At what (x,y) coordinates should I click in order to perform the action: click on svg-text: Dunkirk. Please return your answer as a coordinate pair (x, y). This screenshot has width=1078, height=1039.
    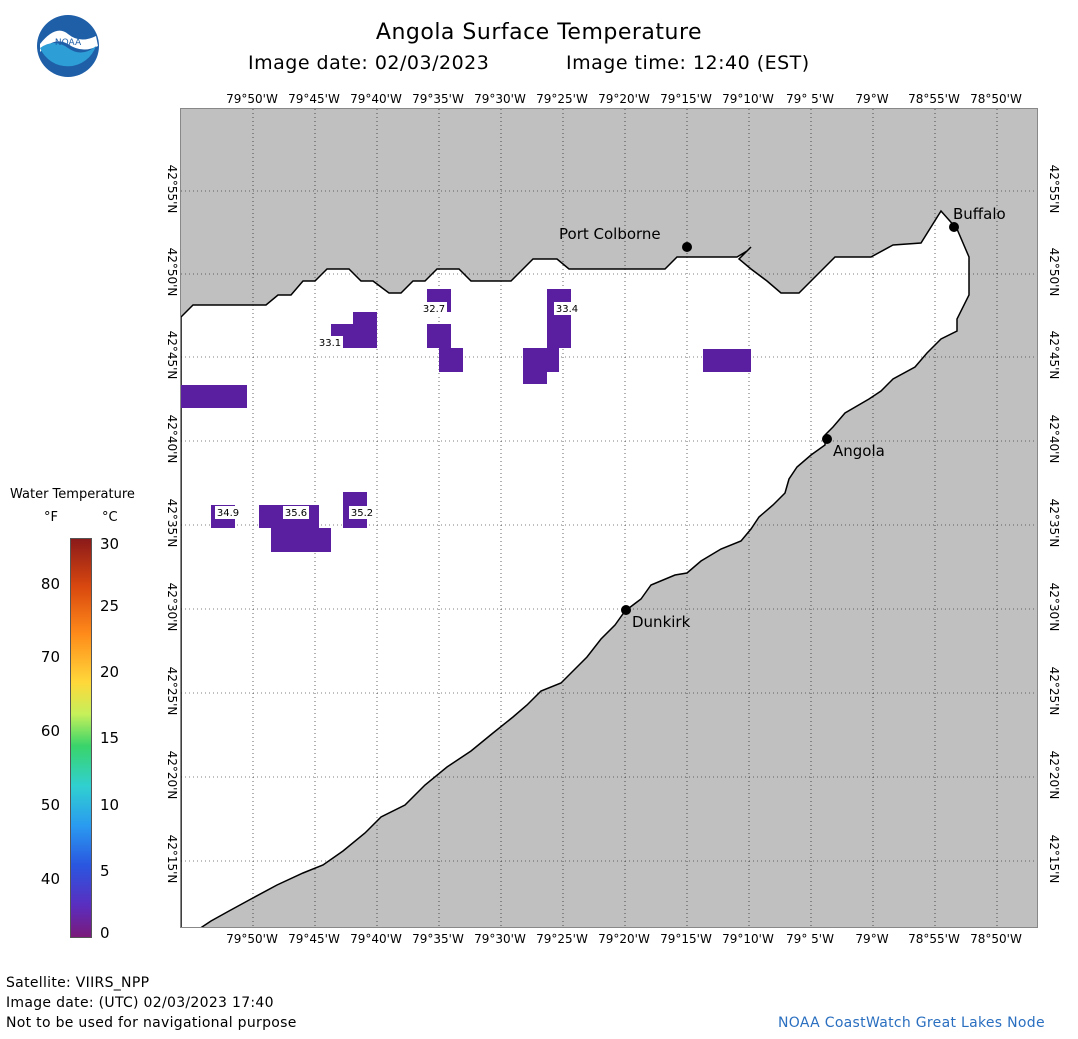
    Looking at the image, I should click on (661, 622).